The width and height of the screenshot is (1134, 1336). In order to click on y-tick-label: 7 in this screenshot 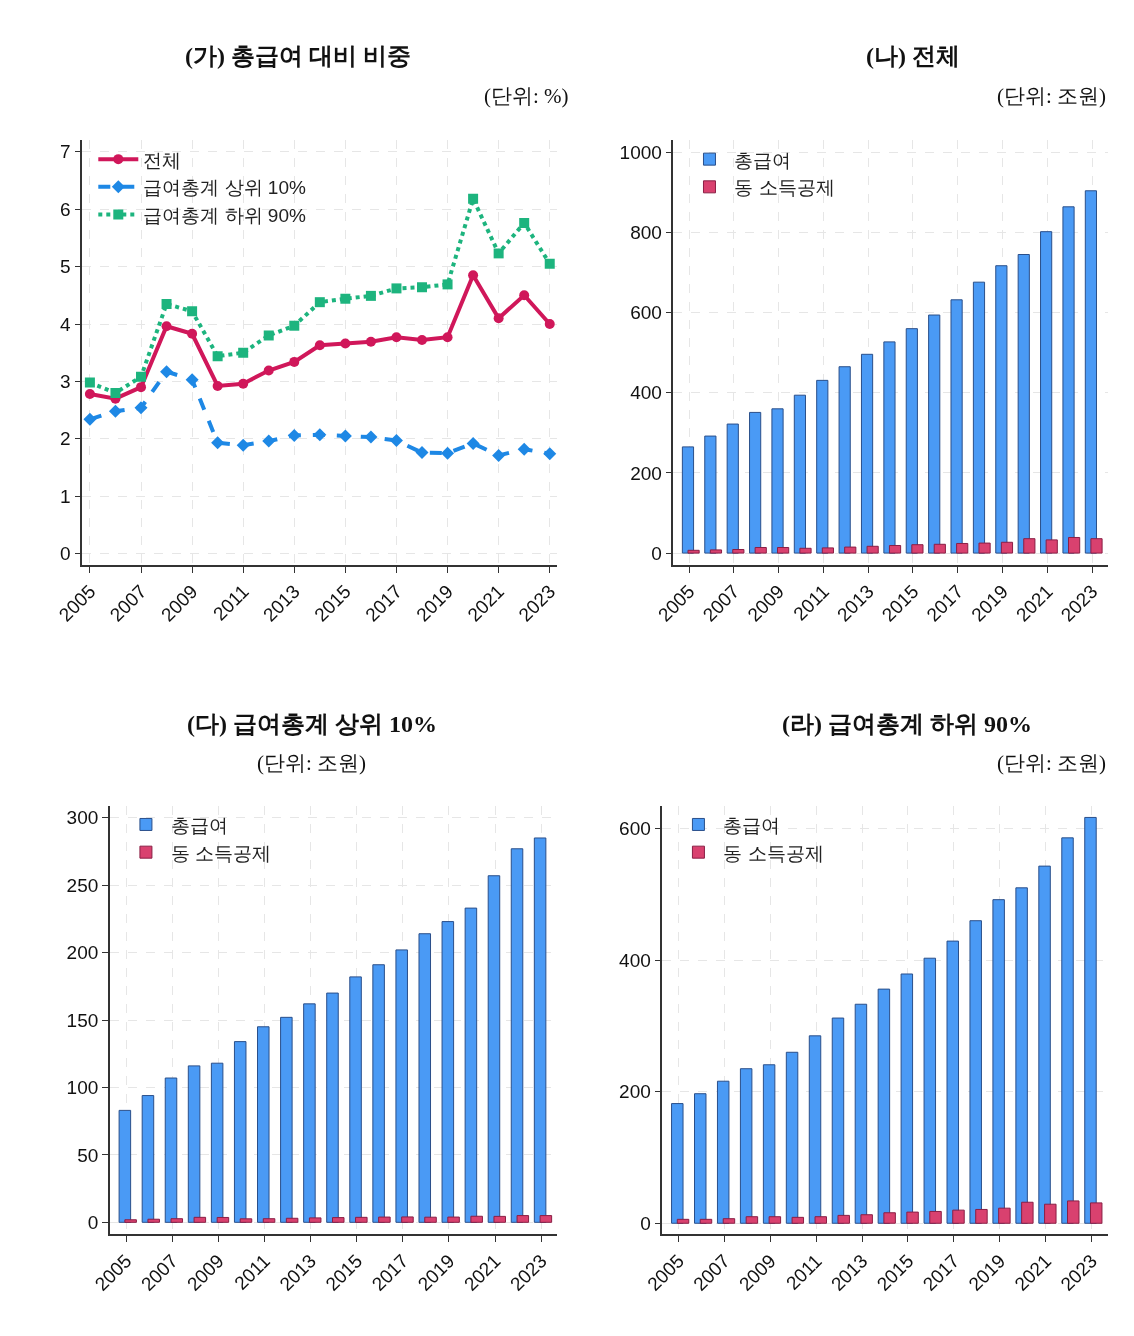, I will do `click(65, 152)`.